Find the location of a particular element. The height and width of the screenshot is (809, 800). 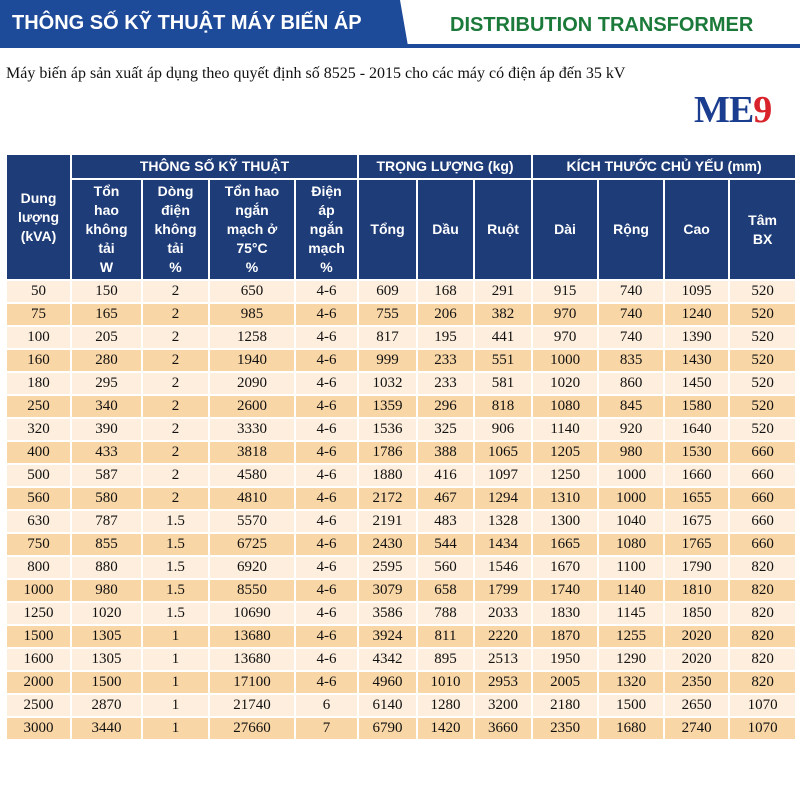

table-cell: 920 is located at coordinates (631, 429).